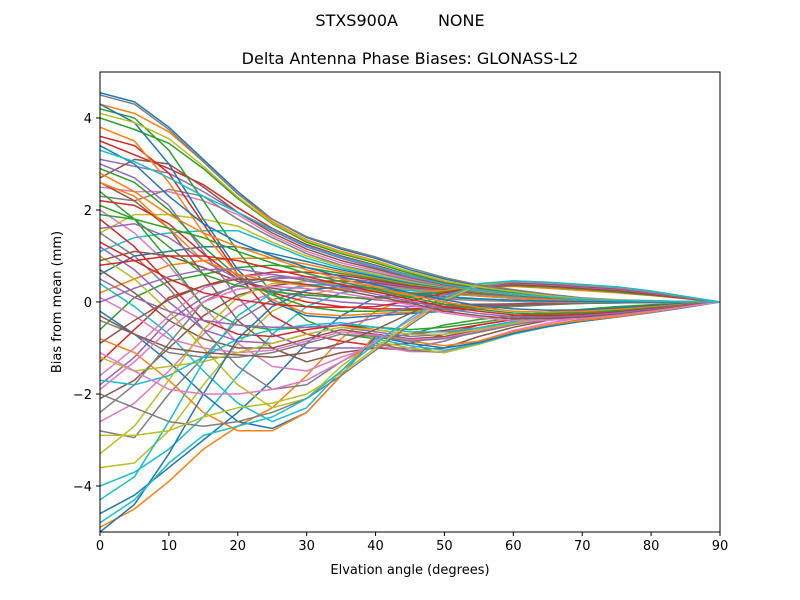 The image size is (800, 600). Describe the element at coordinates (375, 546) in the screenshot. I see `x-tick-label: 40` at that location.